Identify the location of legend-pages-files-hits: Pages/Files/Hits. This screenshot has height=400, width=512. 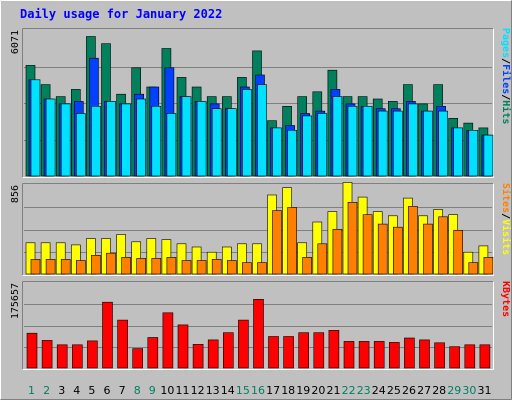
(506, 76).